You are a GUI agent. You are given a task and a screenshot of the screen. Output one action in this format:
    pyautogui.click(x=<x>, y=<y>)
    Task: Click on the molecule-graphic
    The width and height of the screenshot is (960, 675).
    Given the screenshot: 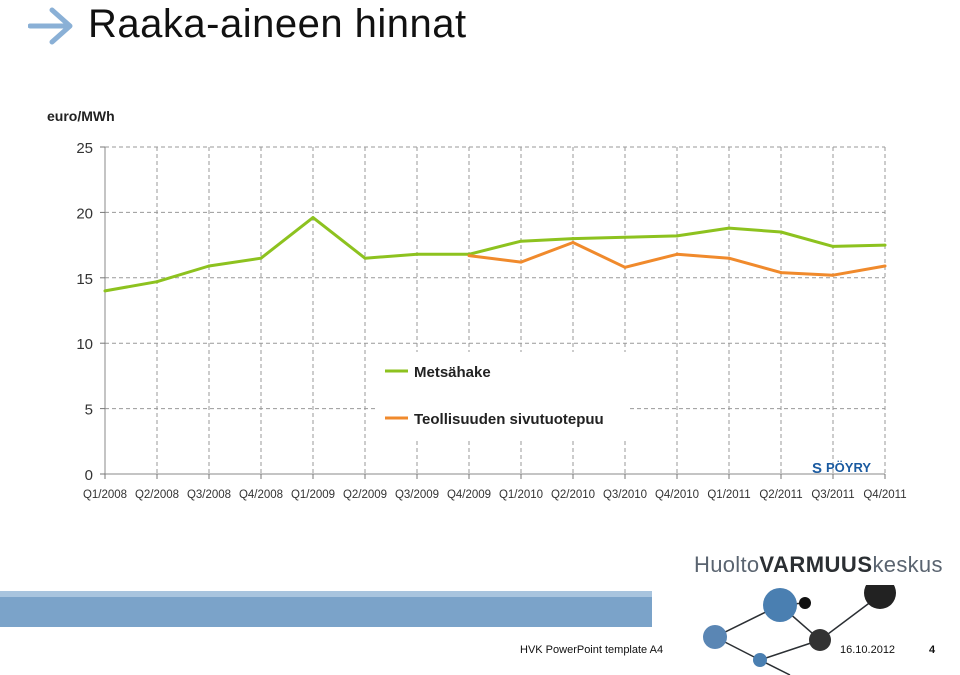 What is the action you would take?
    pyautogui.click(x=799, y=630)
    